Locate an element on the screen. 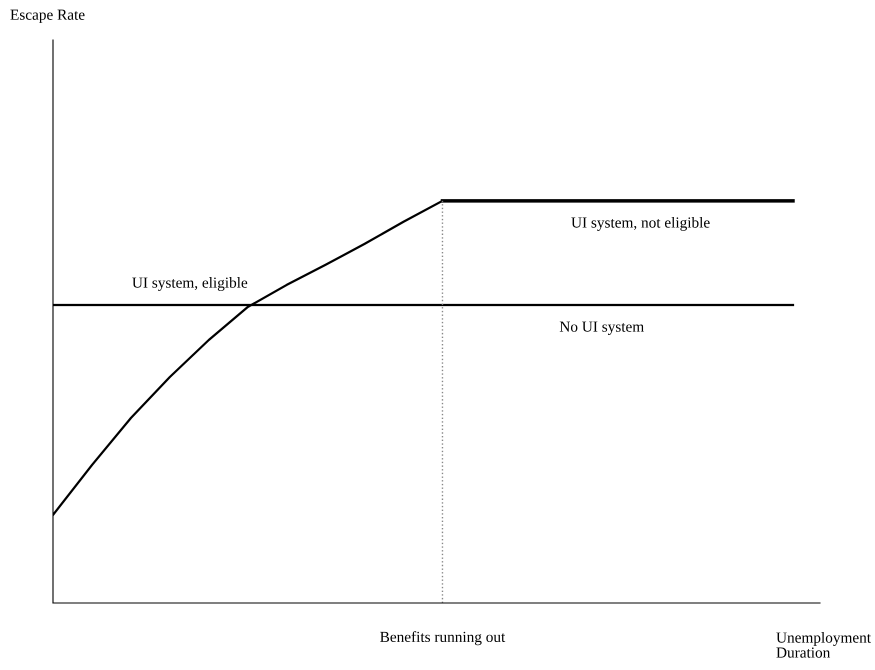 The width and height of the screenshot is (875, 670). series-label: No UI system is located at coordinates (602, 328).